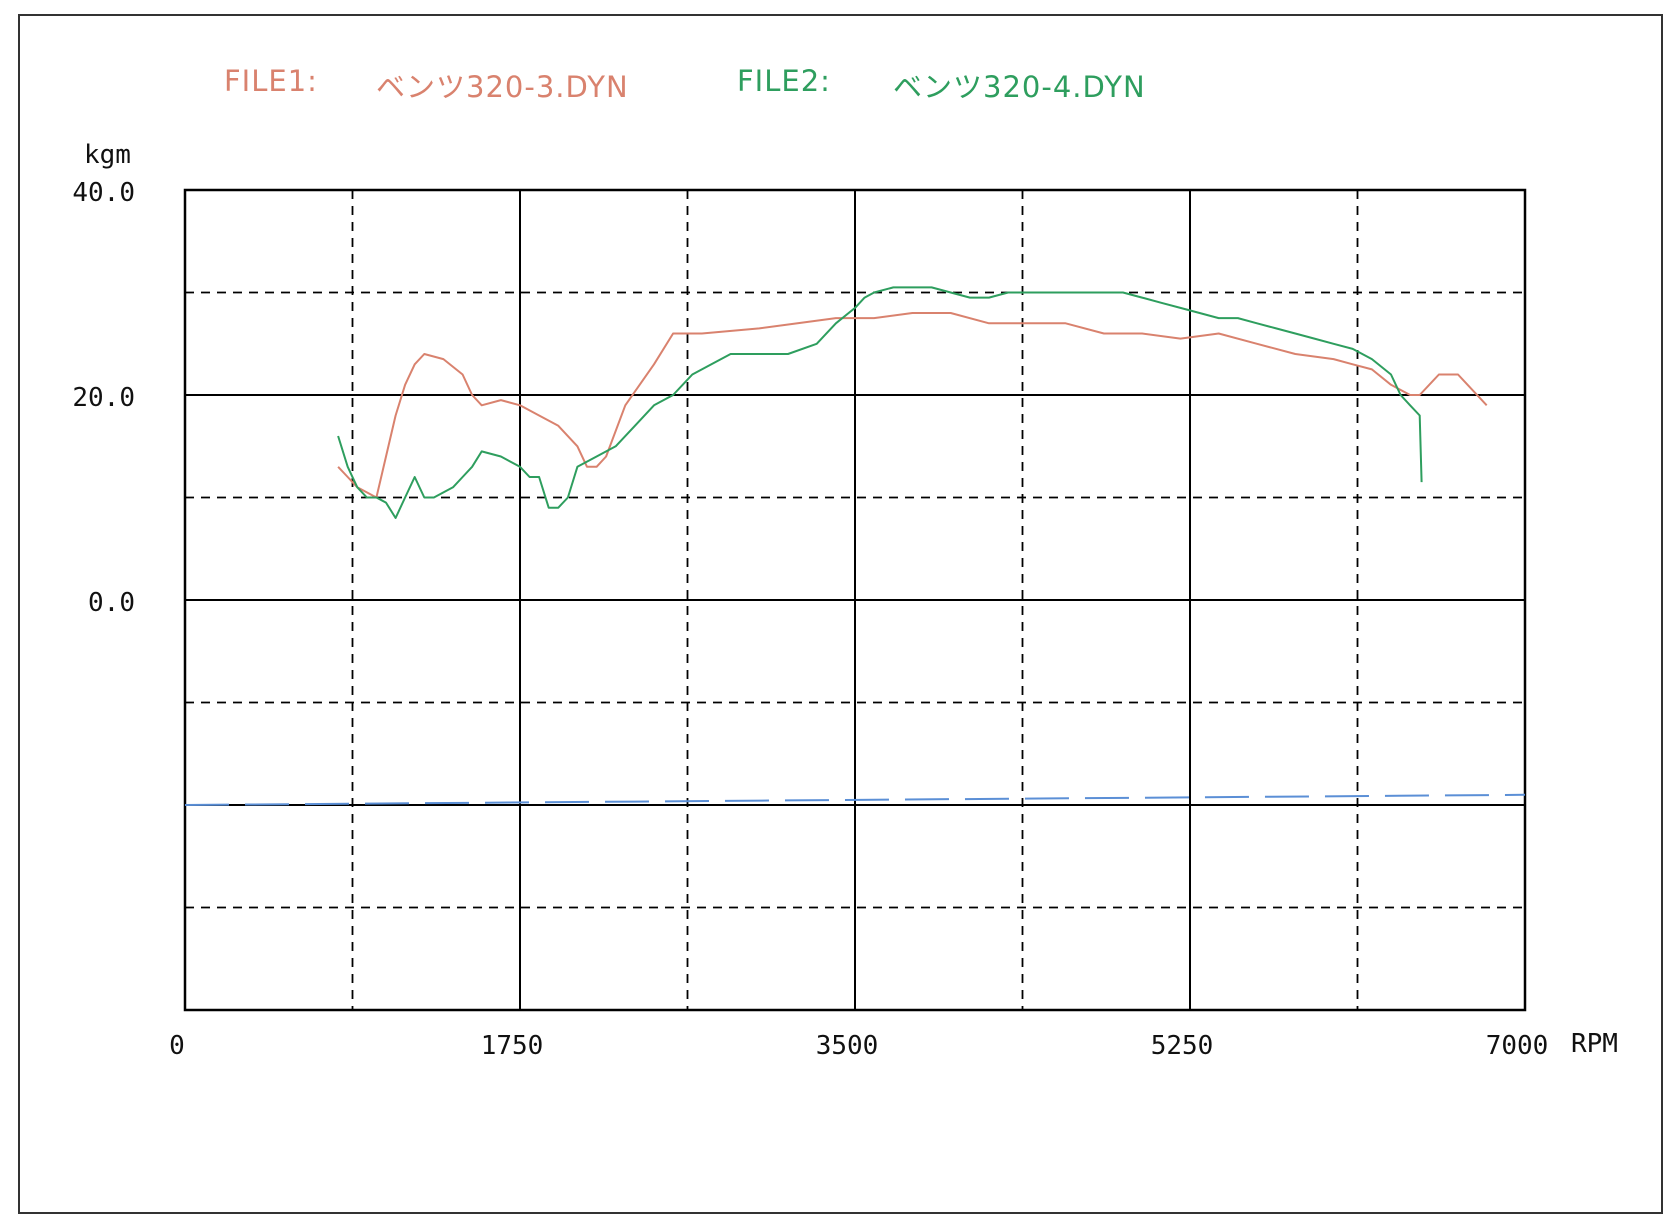  What do you see at coordinates (271, 81) in the screenshot?
I see `legend-file1-label: FILE1:` at bounding box center [271, 81].